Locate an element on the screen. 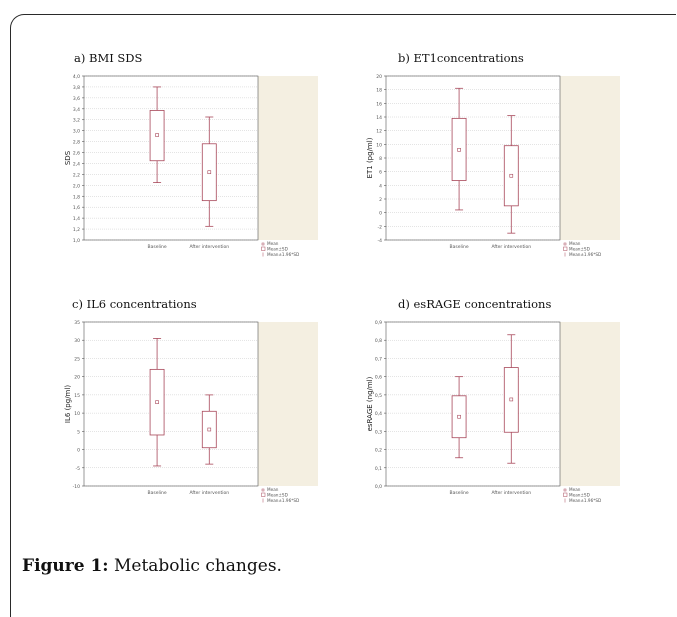 Image resolution: width=677 pixels, height=617 pixels. y-tick-label: 1,2 is located at coordinates (76, 230).